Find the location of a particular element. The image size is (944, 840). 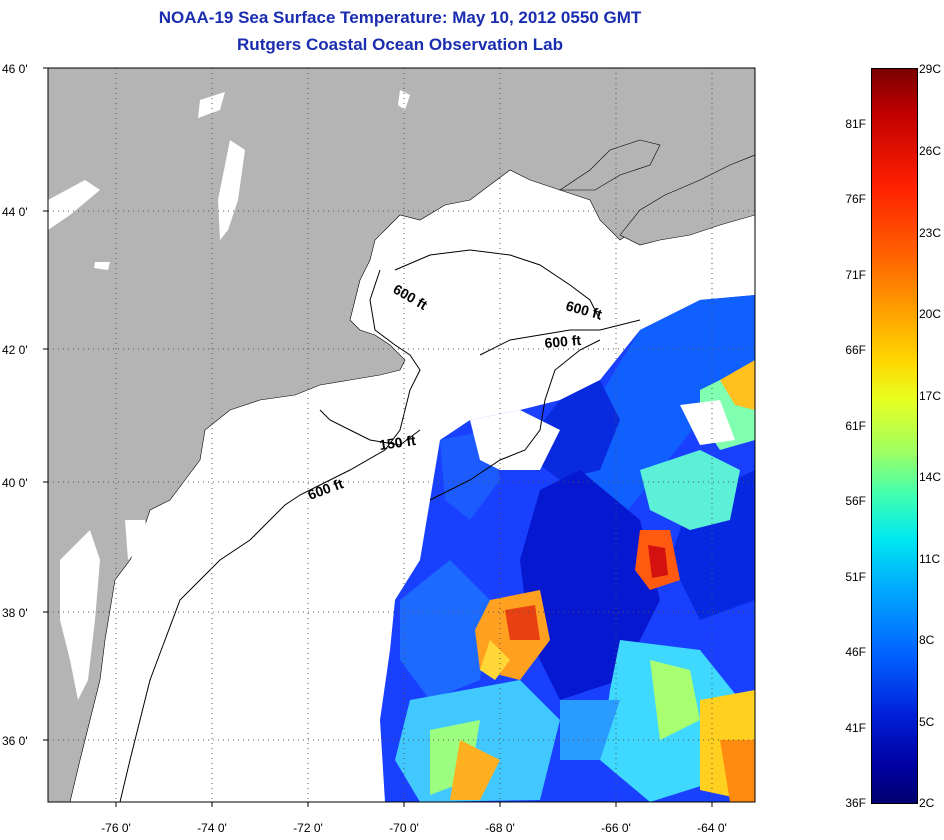

colorbar-f-label: 81F is located at coordinates (855, 124).